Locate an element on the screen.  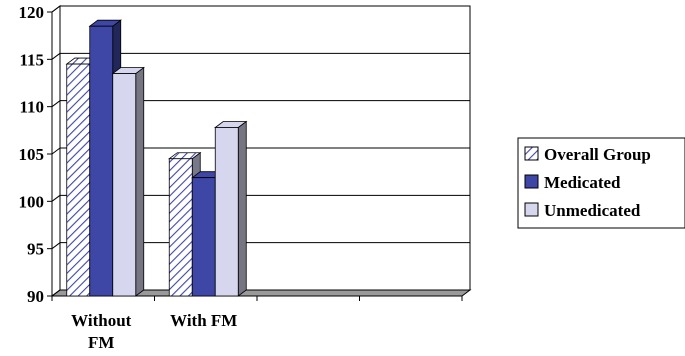
y-tick-label: 95 is located at coordinates (35, 249).